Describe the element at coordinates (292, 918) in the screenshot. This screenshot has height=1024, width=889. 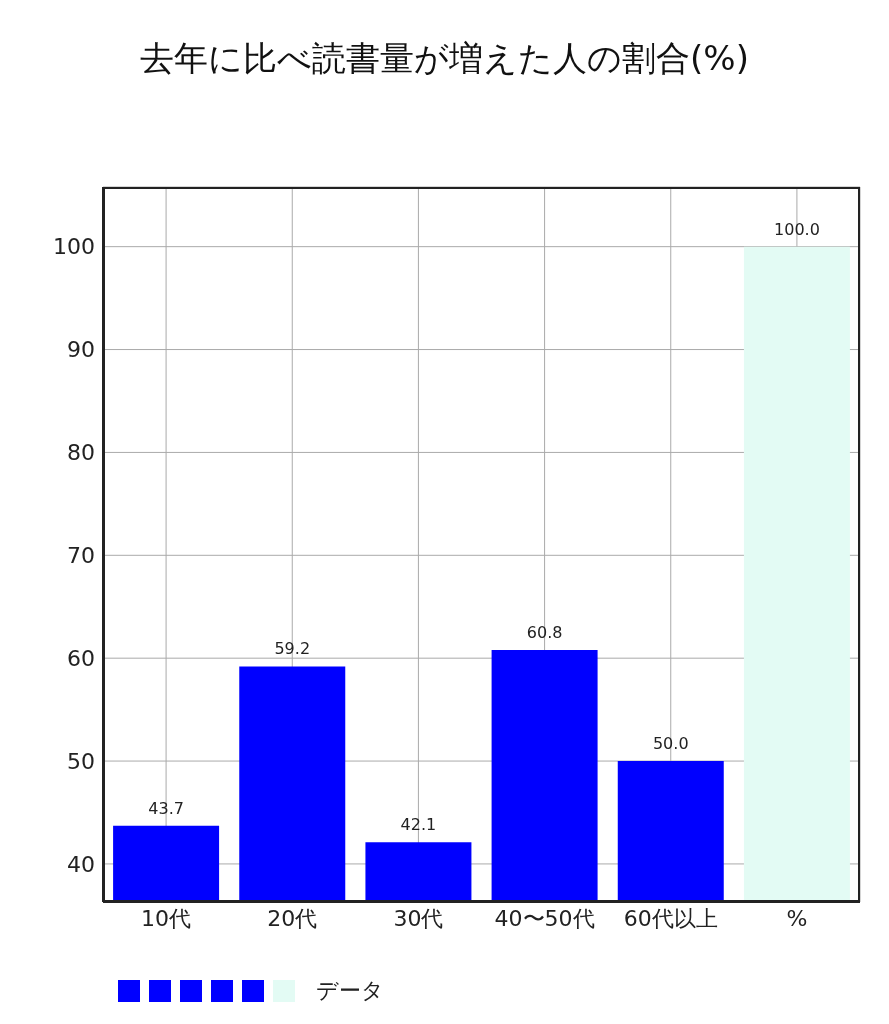
I see `x-tick-label: 20代` at that location.